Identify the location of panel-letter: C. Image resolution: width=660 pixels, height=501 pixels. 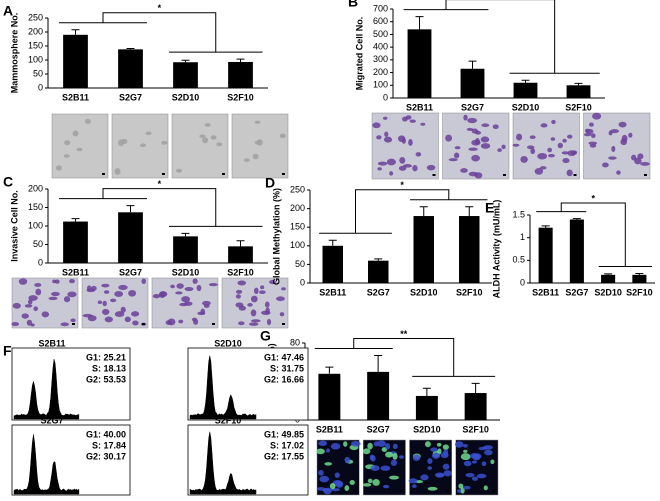
(8, 182).